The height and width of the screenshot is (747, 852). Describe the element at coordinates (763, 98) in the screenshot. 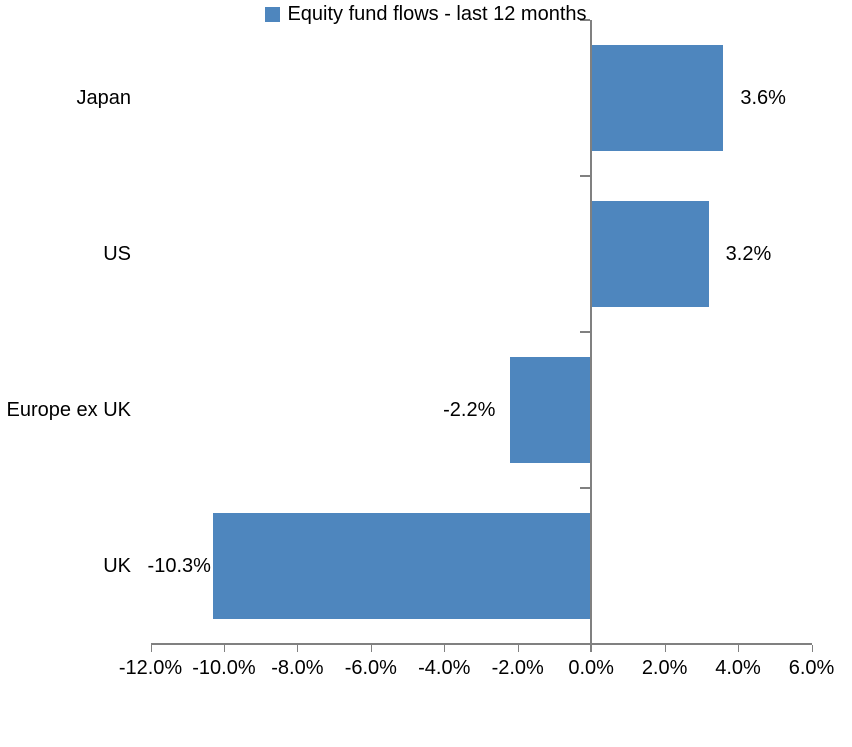

I see `value-label: 3.6%` at that location.